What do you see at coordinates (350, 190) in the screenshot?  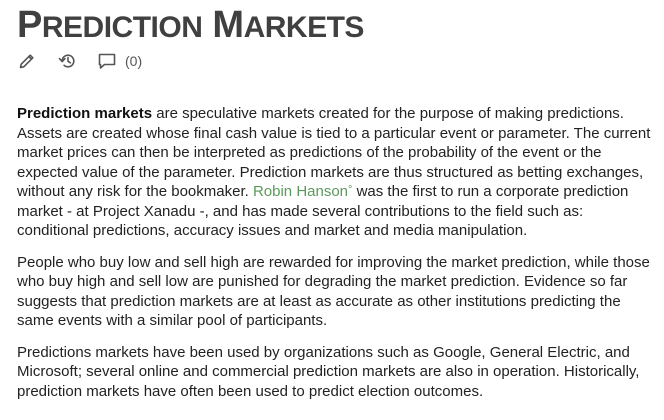 I see `external-link-marker: °` at bounding box center [350, 190].